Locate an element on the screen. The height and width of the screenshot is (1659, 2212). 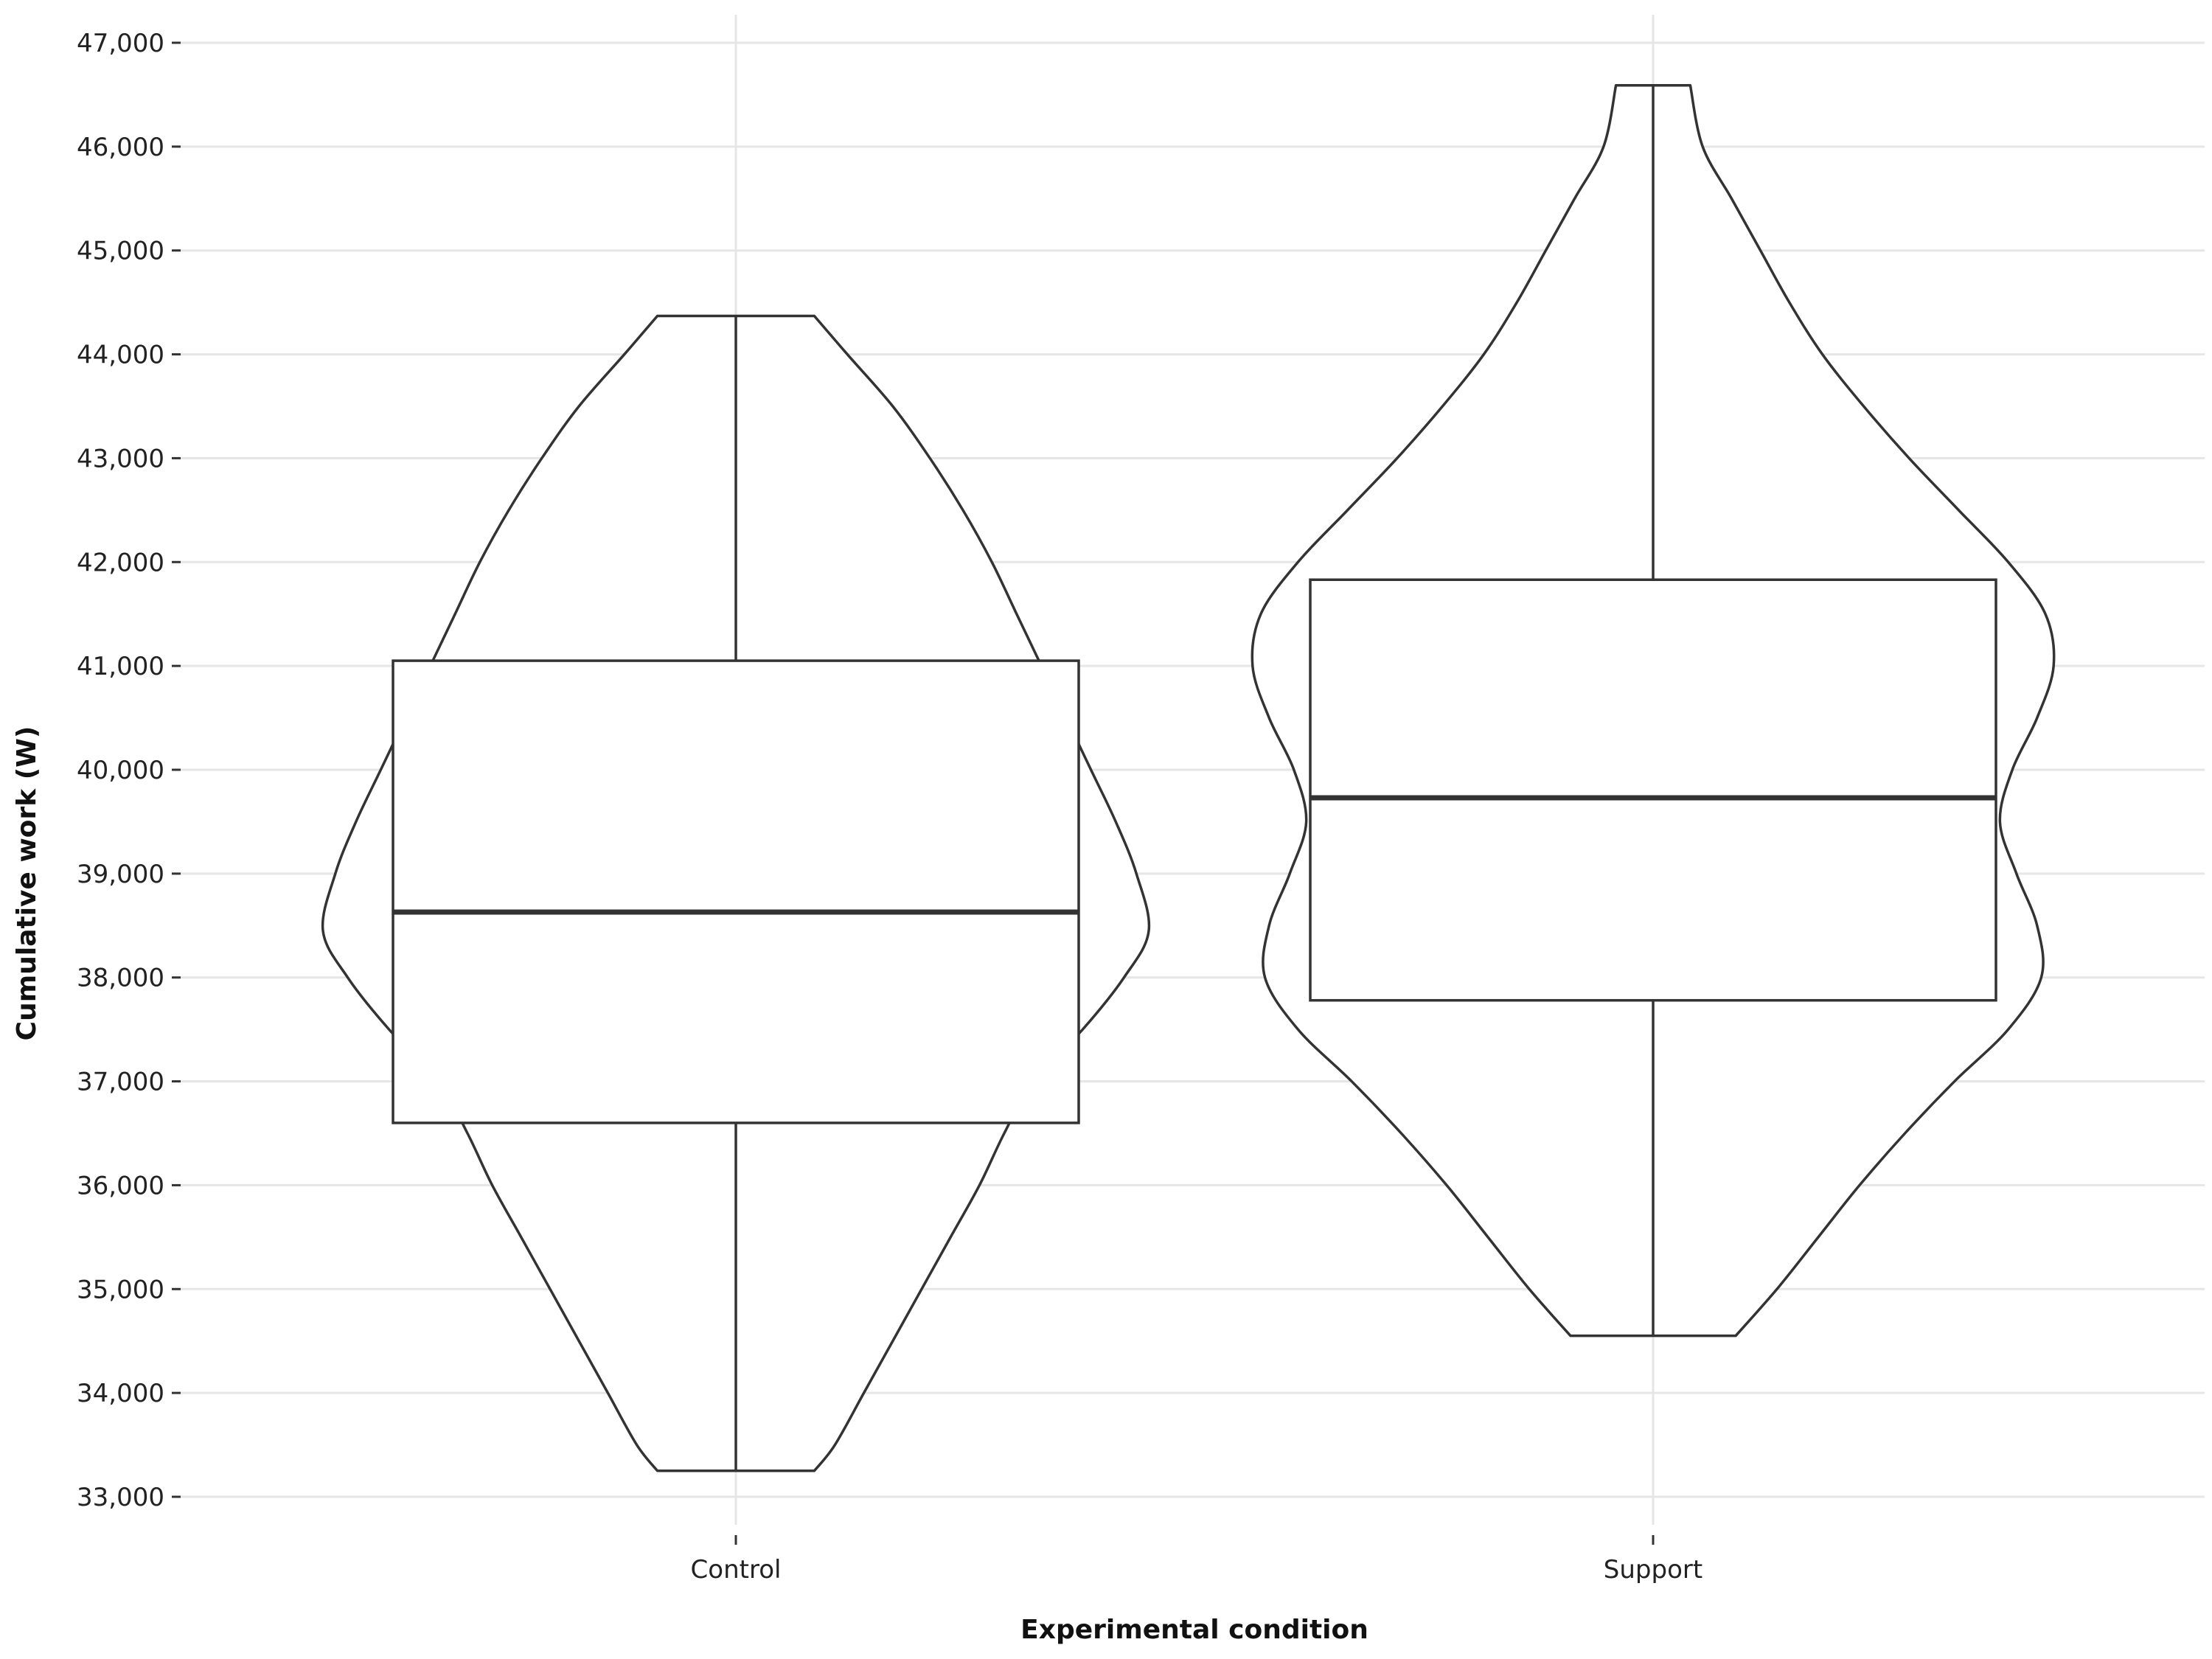
y-tick-label: 44,000 is located at coordinates (120, 355).